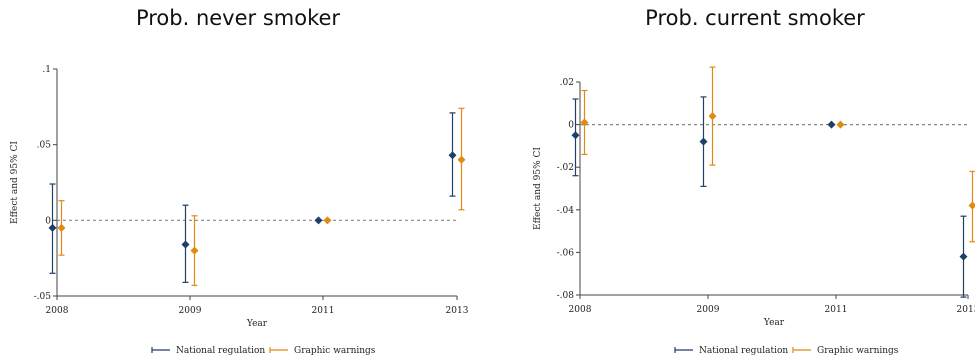 The width and height of the screenshot is (975, 359). I want to click on chart2-legend-label: National regulation, so click(743, 351).